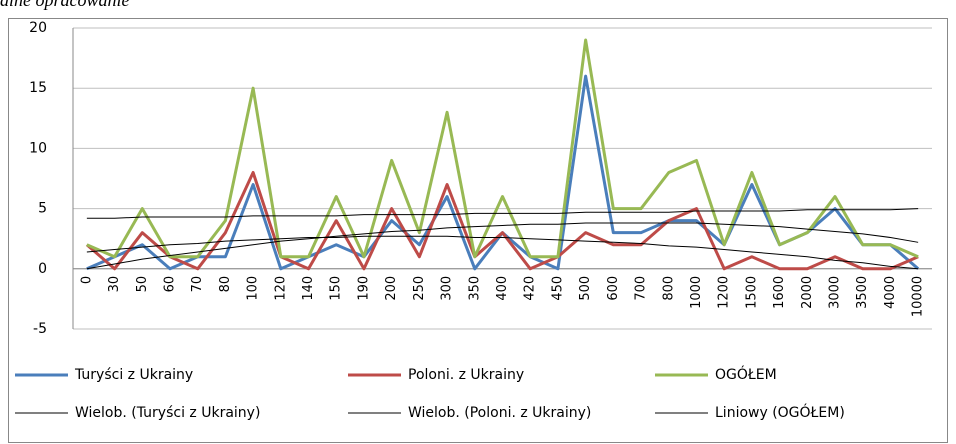 The height and width of the screenshot is (444, 956). Describe the element at coordinates (169, 284) in the screenshot. I see `x-tick-label: 60` at that location.